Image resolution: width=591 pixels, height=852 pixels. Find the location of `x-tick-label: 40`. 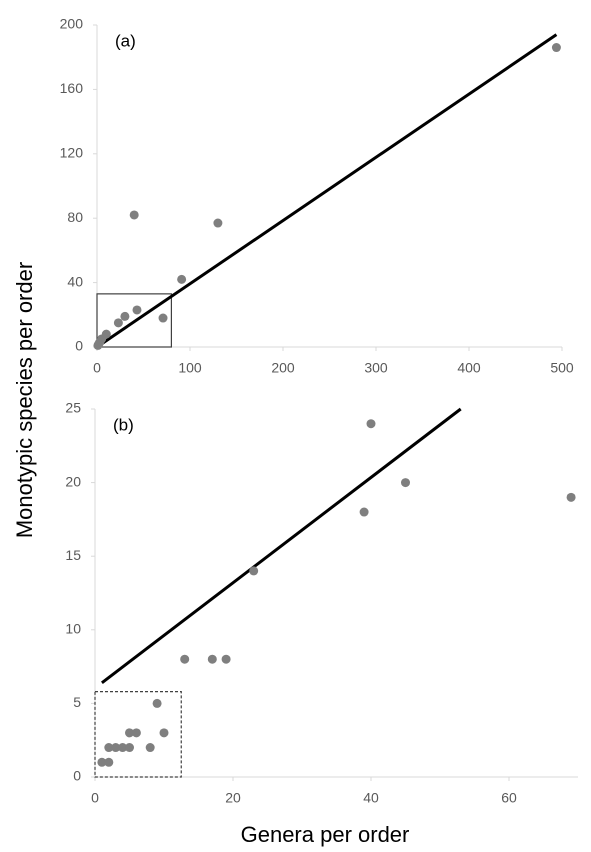

x-tick-label: 40 is located at coordinates (371, 798).